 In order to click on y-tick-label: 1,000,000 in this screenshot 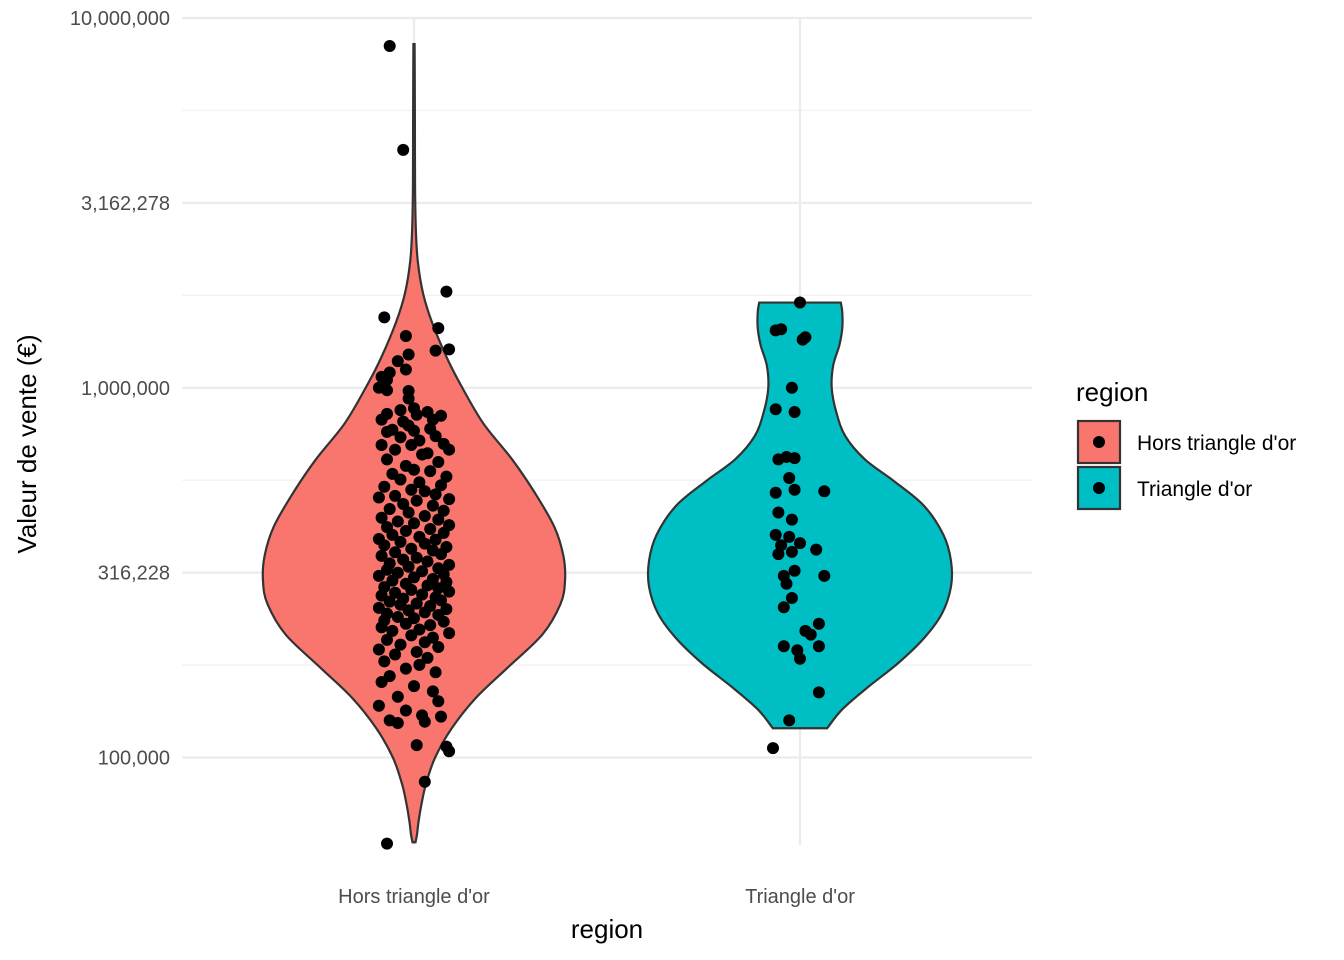, I will do `click(125, 389)`.